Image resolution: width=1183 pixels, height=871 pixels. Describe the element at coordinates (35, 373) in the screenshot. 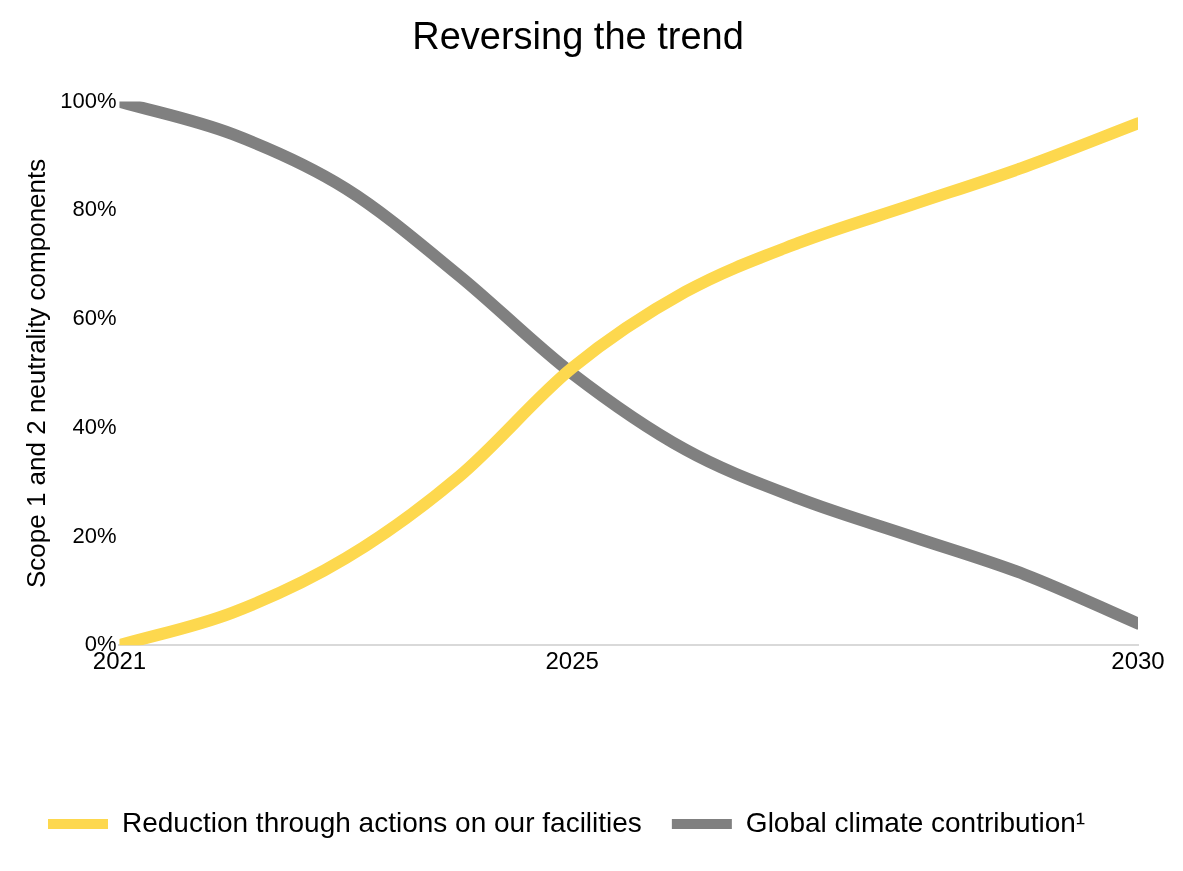

I see `y-axis-title: Scope 1 and 2 neutrality components` at that location.